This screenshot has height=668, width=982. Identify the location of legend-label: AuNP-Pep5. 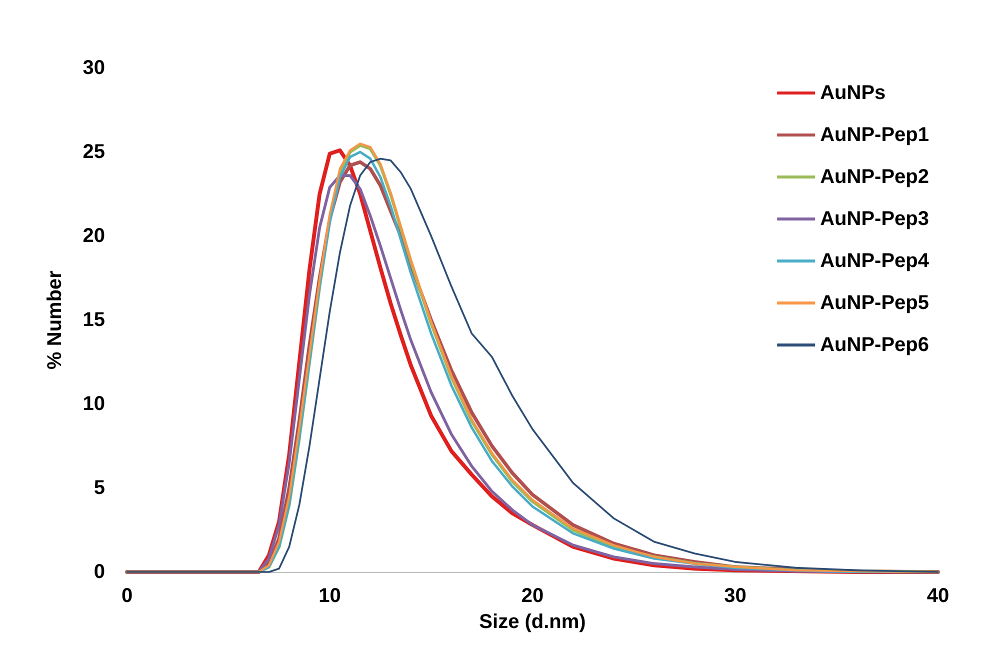
(874, 303).